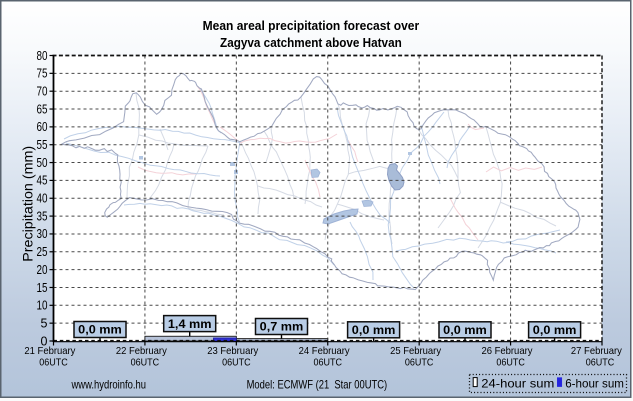  Describe the element at coordinates (311, 42) in the screenshot. I see `svg-text: Zagyva catchment above Hatvan` at that location.